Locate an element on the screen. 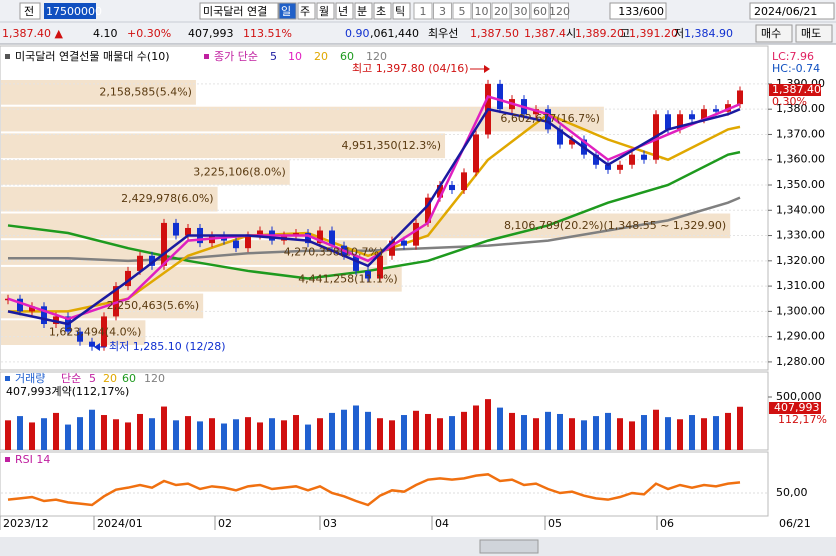 This screenshot has width=836, height=556. legend-entry: 20 is located at coordinates (110, 378).